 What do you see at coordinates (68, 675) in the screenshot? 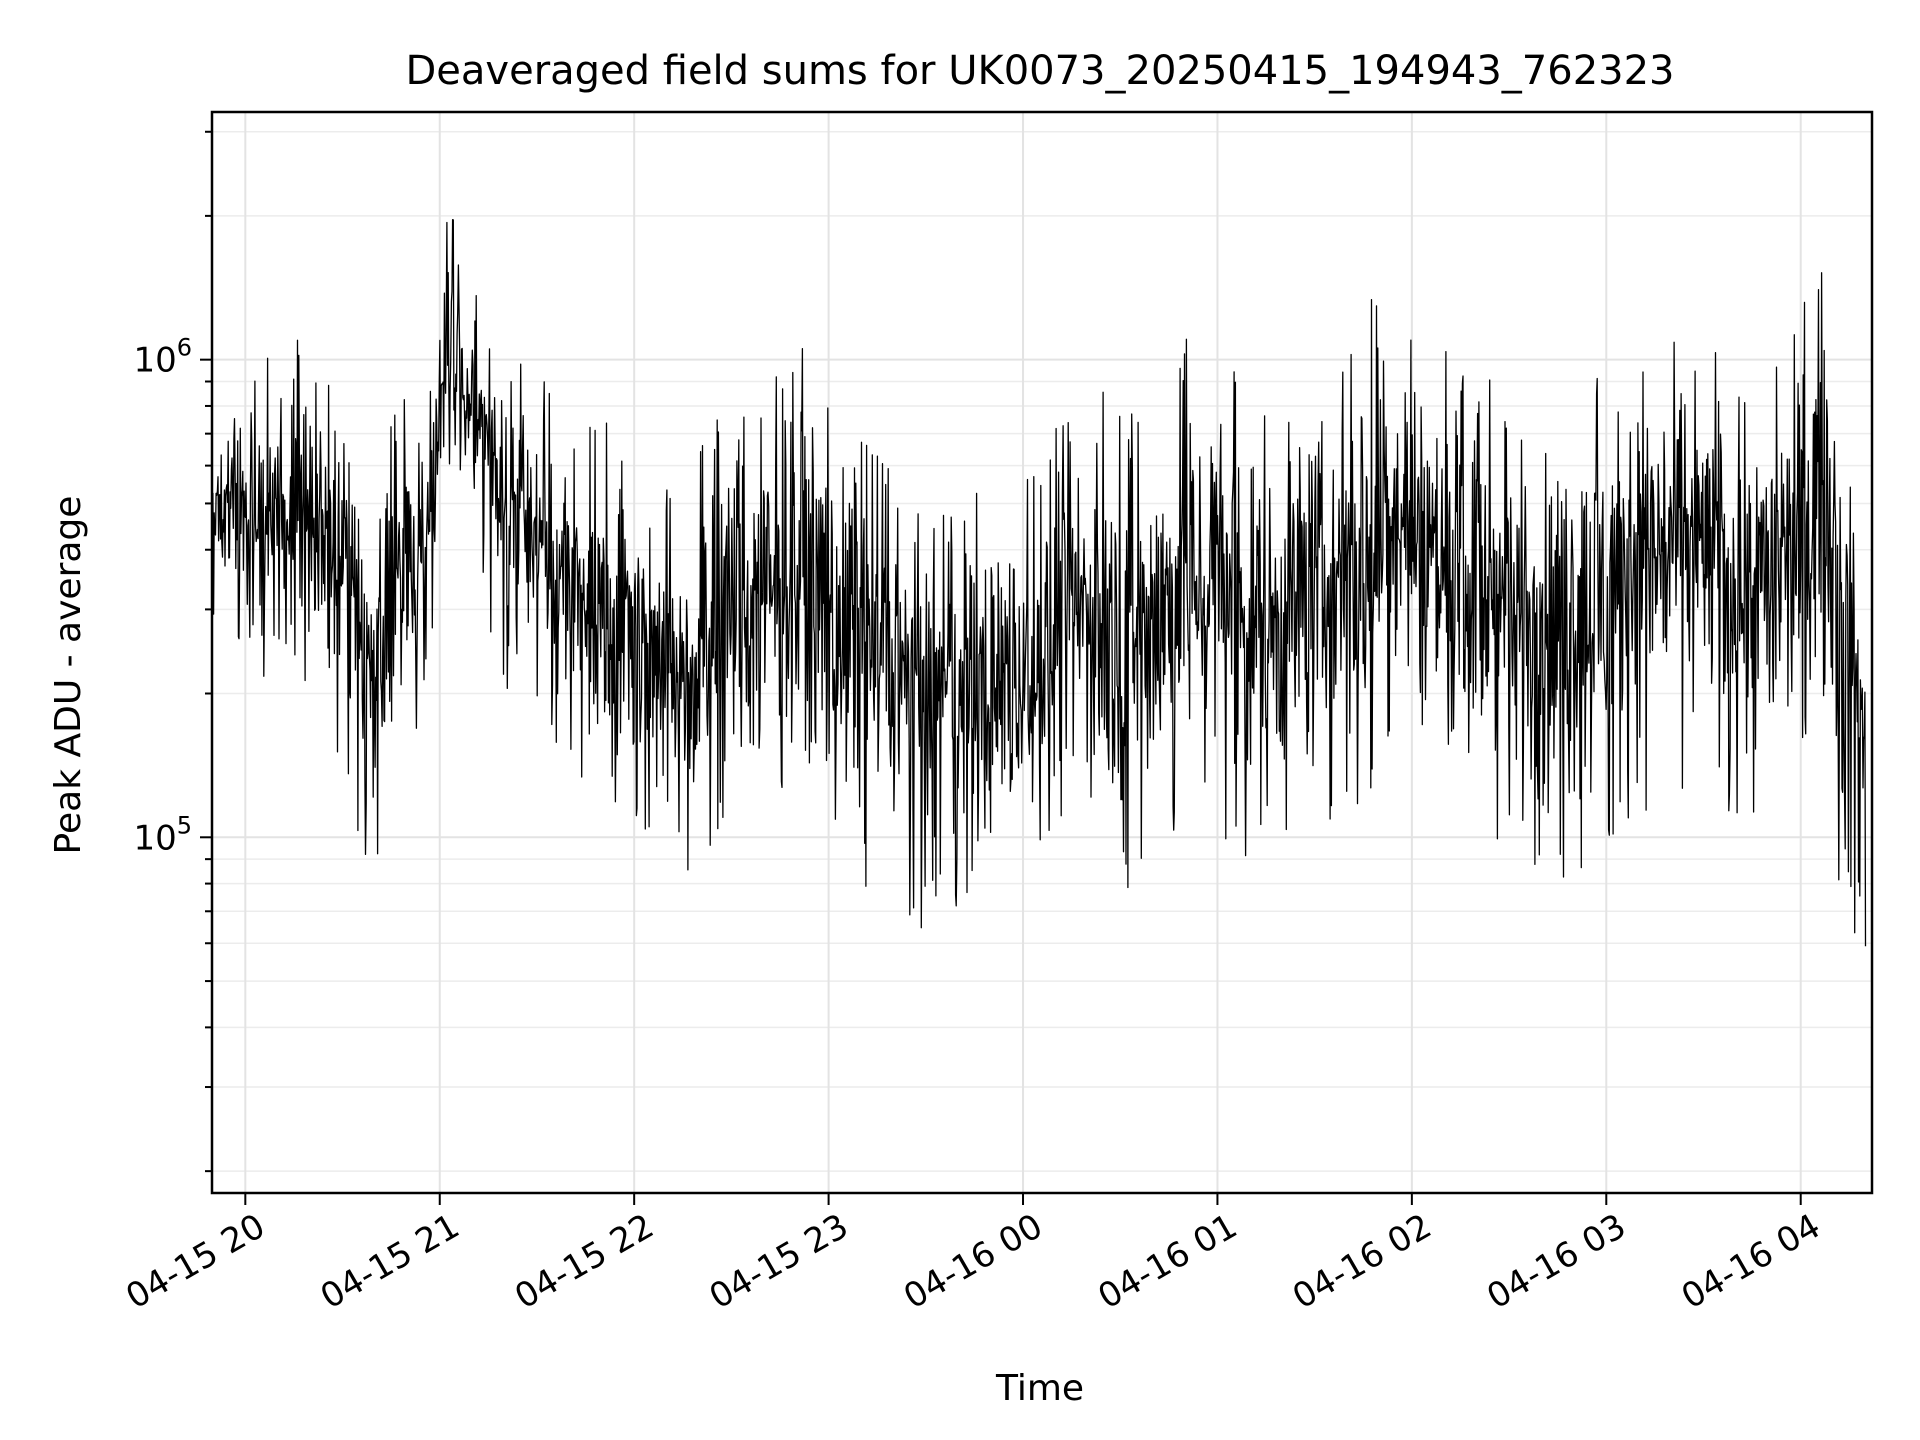
I see `y-axis-label: Peak ADU - average` at bounding box center [68, 675].